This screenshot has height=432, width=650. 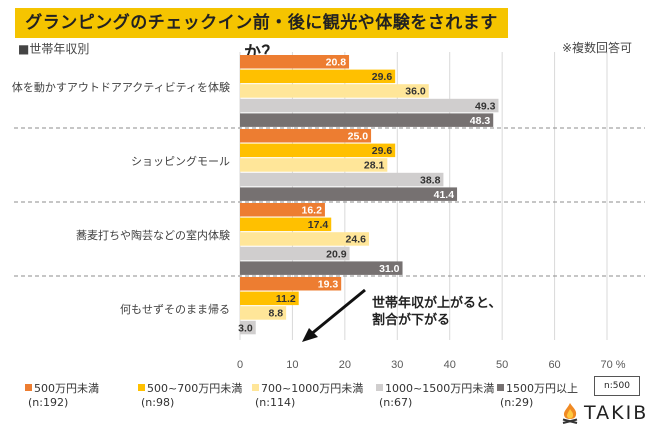 What do you see at coordinates (328, 285) in the screenshot?
I see `bar-value-label: 19.3` at bounding box center [328, 285].